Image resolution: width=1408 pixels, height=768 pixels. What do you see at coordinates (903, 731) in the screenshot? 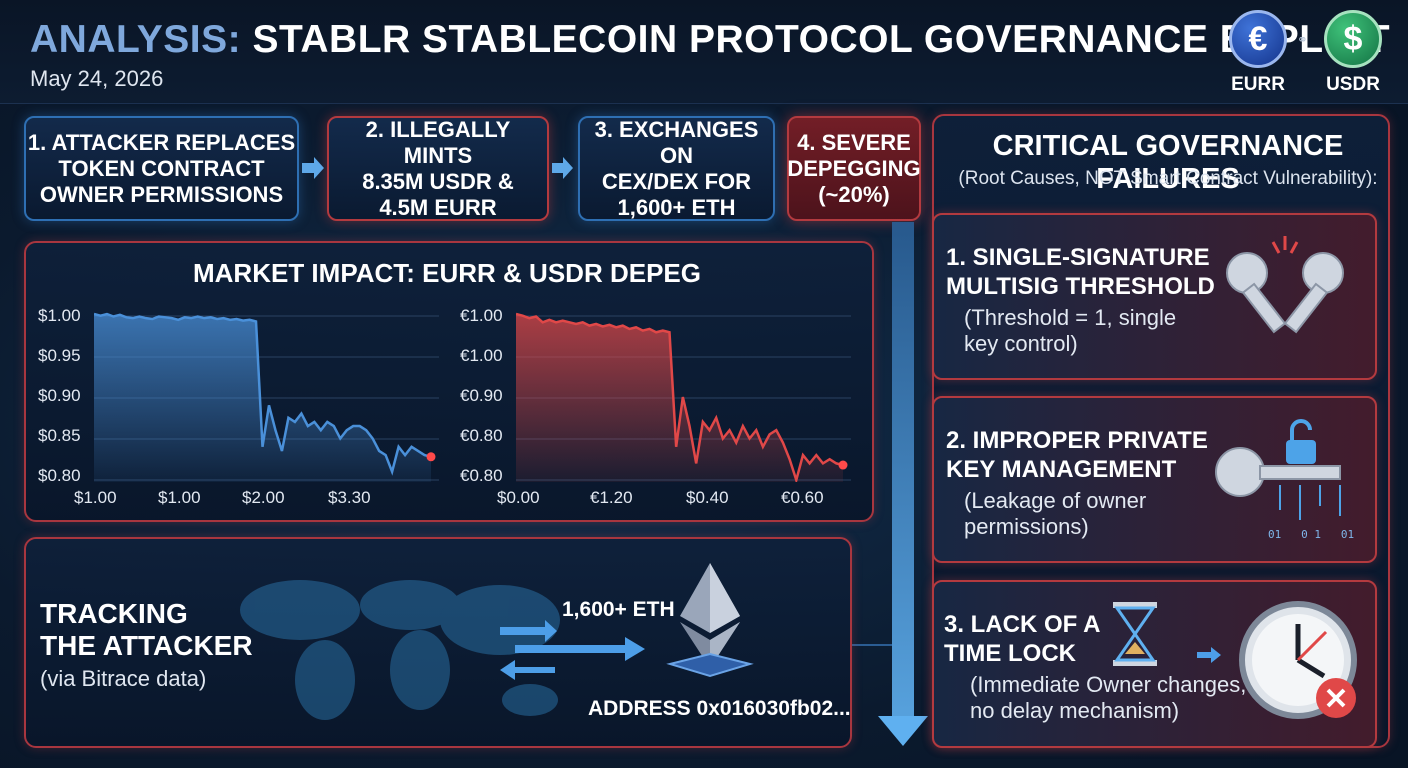
I see `flow-down-arrow-head` at bounding box center [903, 731].